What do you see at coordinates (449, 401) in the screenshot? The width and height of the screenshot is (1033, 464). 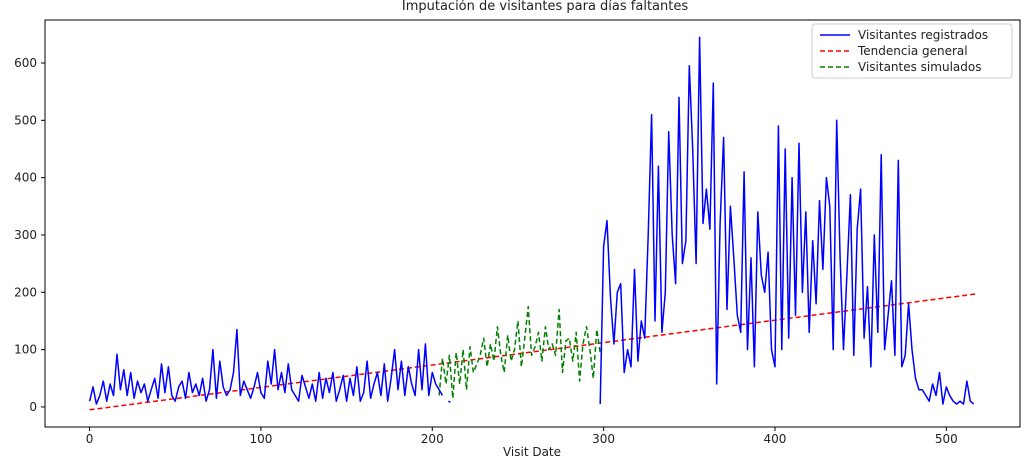 I see `series-observed-point` at bounding box center [449, 401].